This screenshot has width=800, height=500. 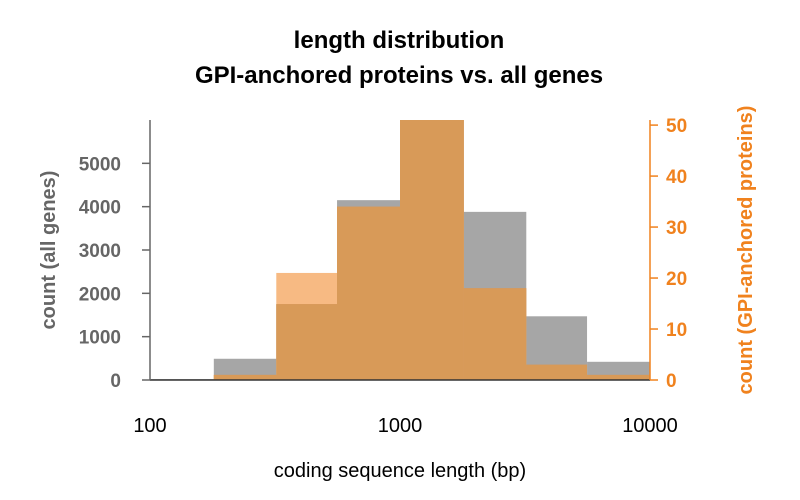 I want to click on right-tick-label: 10, so click(x=676, y=330).